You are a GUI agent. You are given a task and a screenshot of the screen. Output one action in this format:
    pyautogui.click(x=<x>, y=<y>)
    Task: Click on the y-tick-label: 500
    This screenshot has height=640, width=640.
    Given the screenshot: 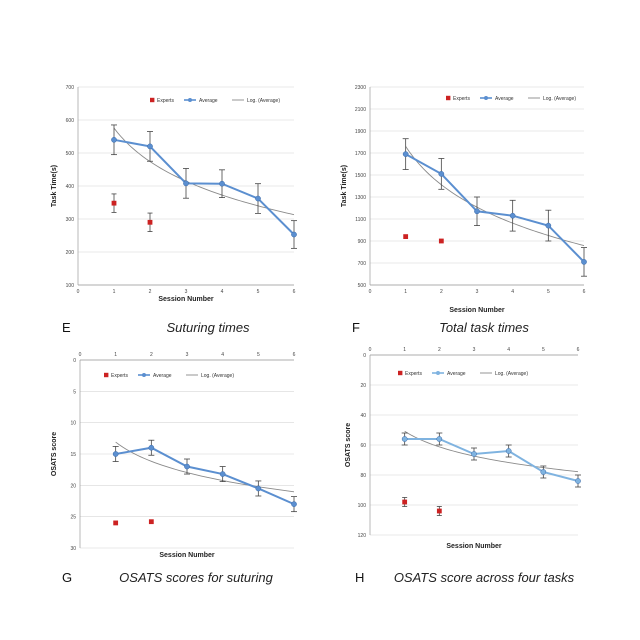 What is the action you would take?
    pyautogui.click(x=362, y=286)
    